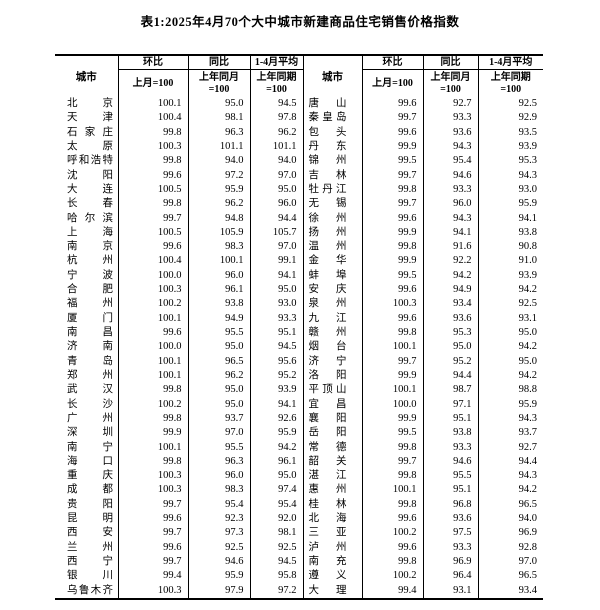 This screenshot has width=600, height=610. I want to click on city-cell: 无锡, so click(332, 204).